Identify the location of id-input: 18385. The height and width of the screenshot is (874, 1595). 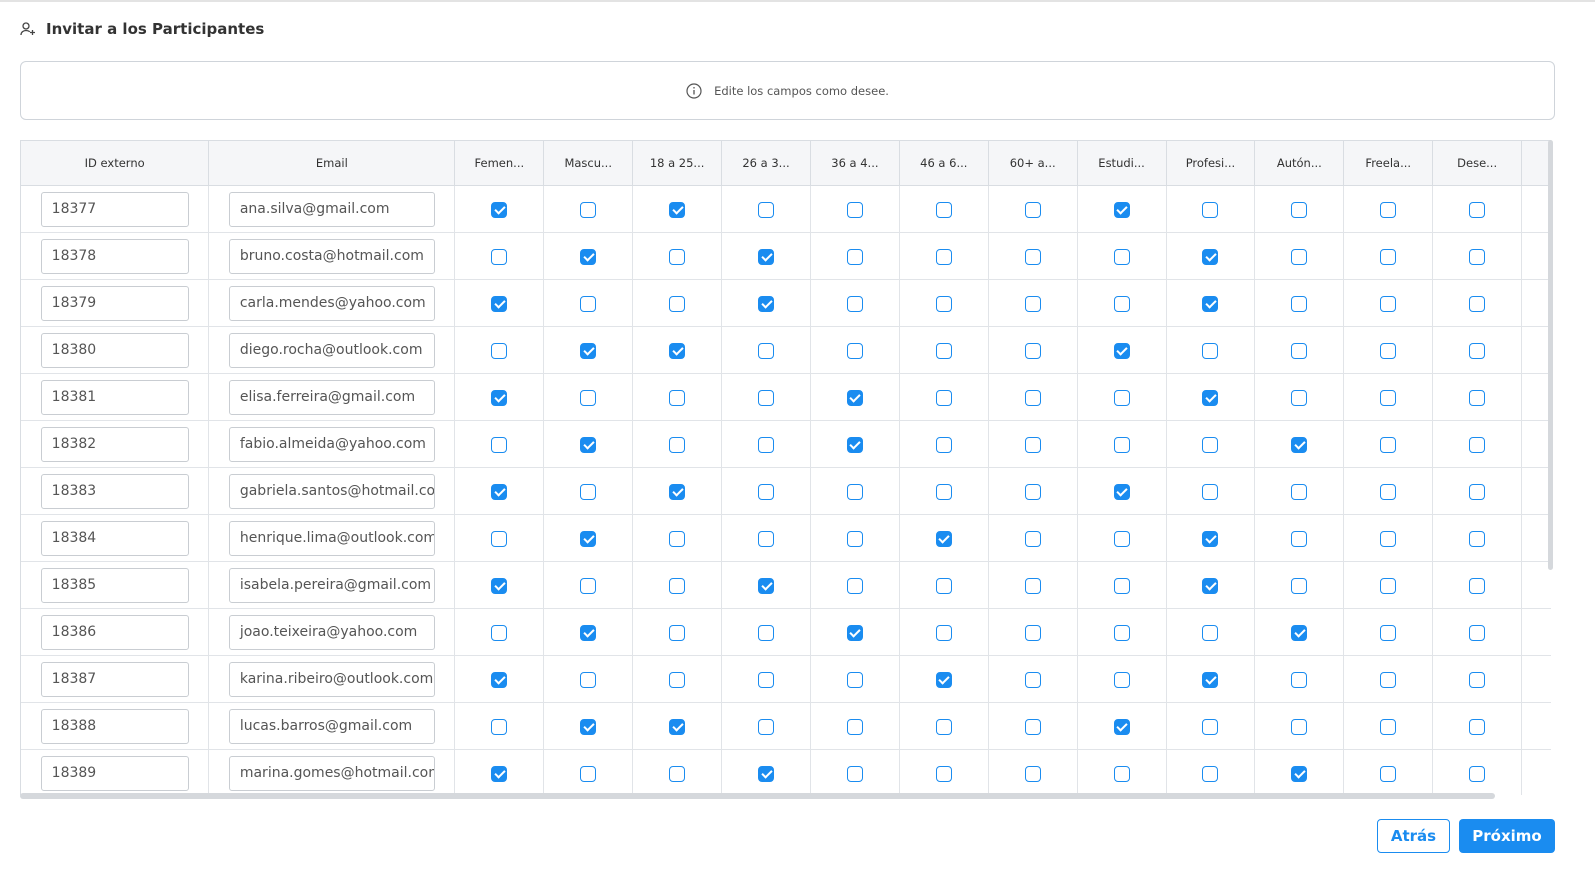
(114, 585).